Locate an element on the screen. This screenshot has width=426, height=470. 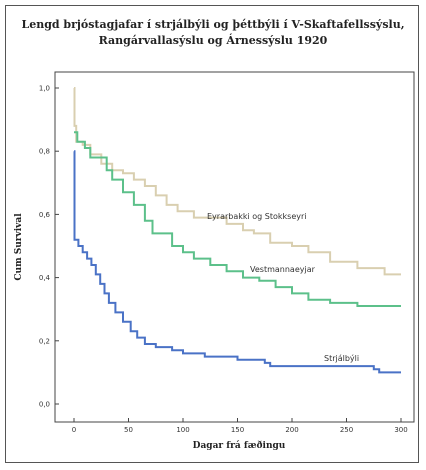
y-tick-label: 1,0 is located at coordinates (44, 89).